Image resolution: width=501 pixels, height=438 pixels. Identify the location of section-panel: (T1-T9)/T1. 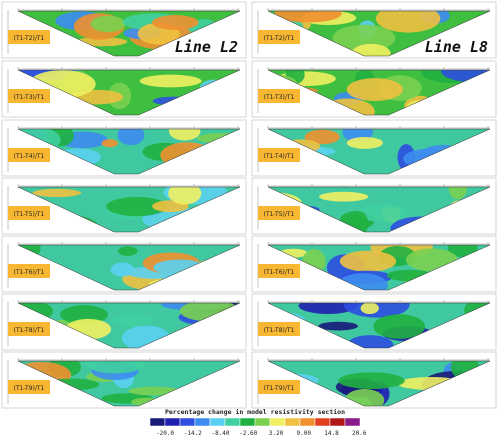
(374, 380).